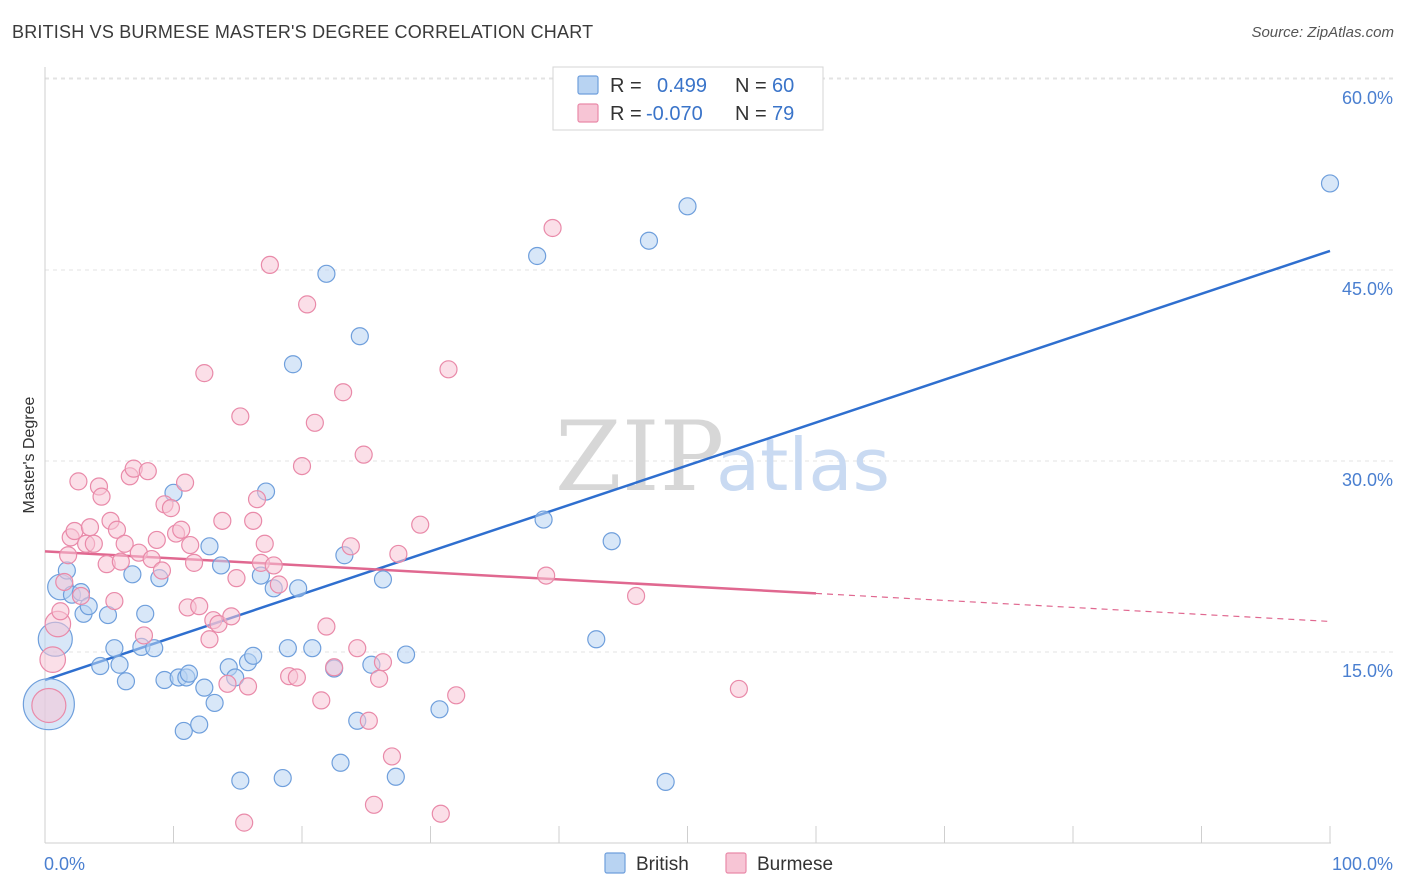 The image size is (1406, 892). I want to click on y-tick-label: 45.0%, so click(1367, 289).